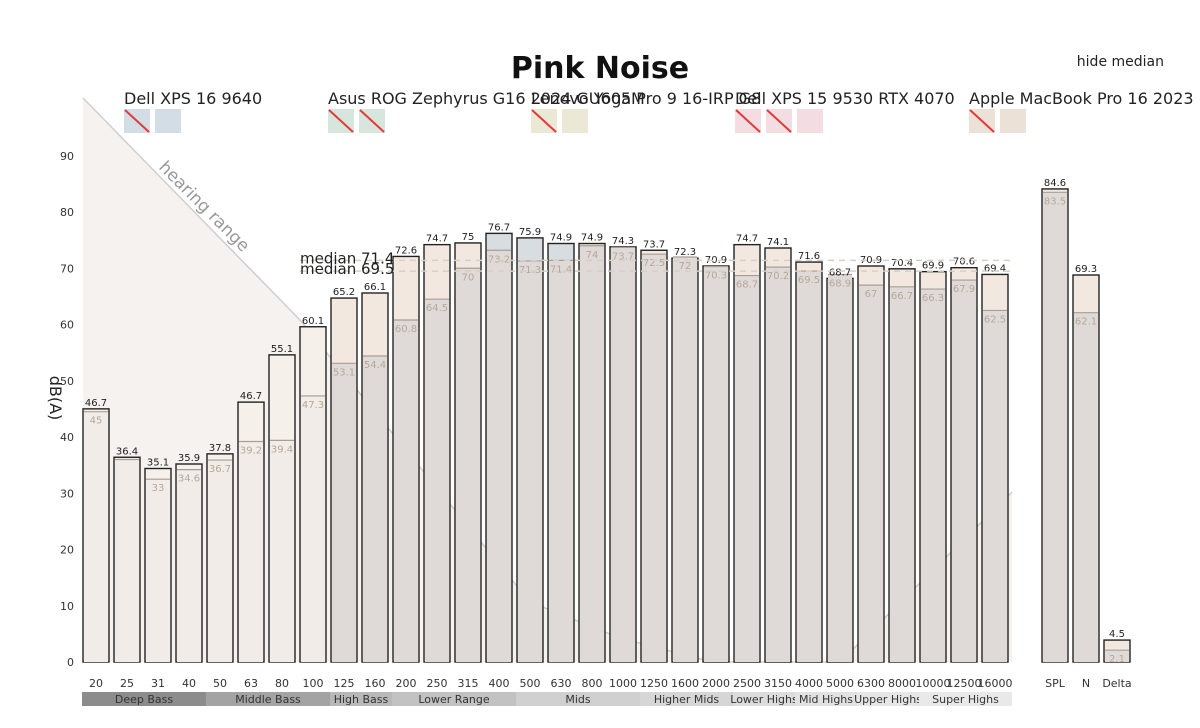  Describe the element at coordinates (578, 699) in the screenshot. I see `frequency-range-label: Mids` at that location.